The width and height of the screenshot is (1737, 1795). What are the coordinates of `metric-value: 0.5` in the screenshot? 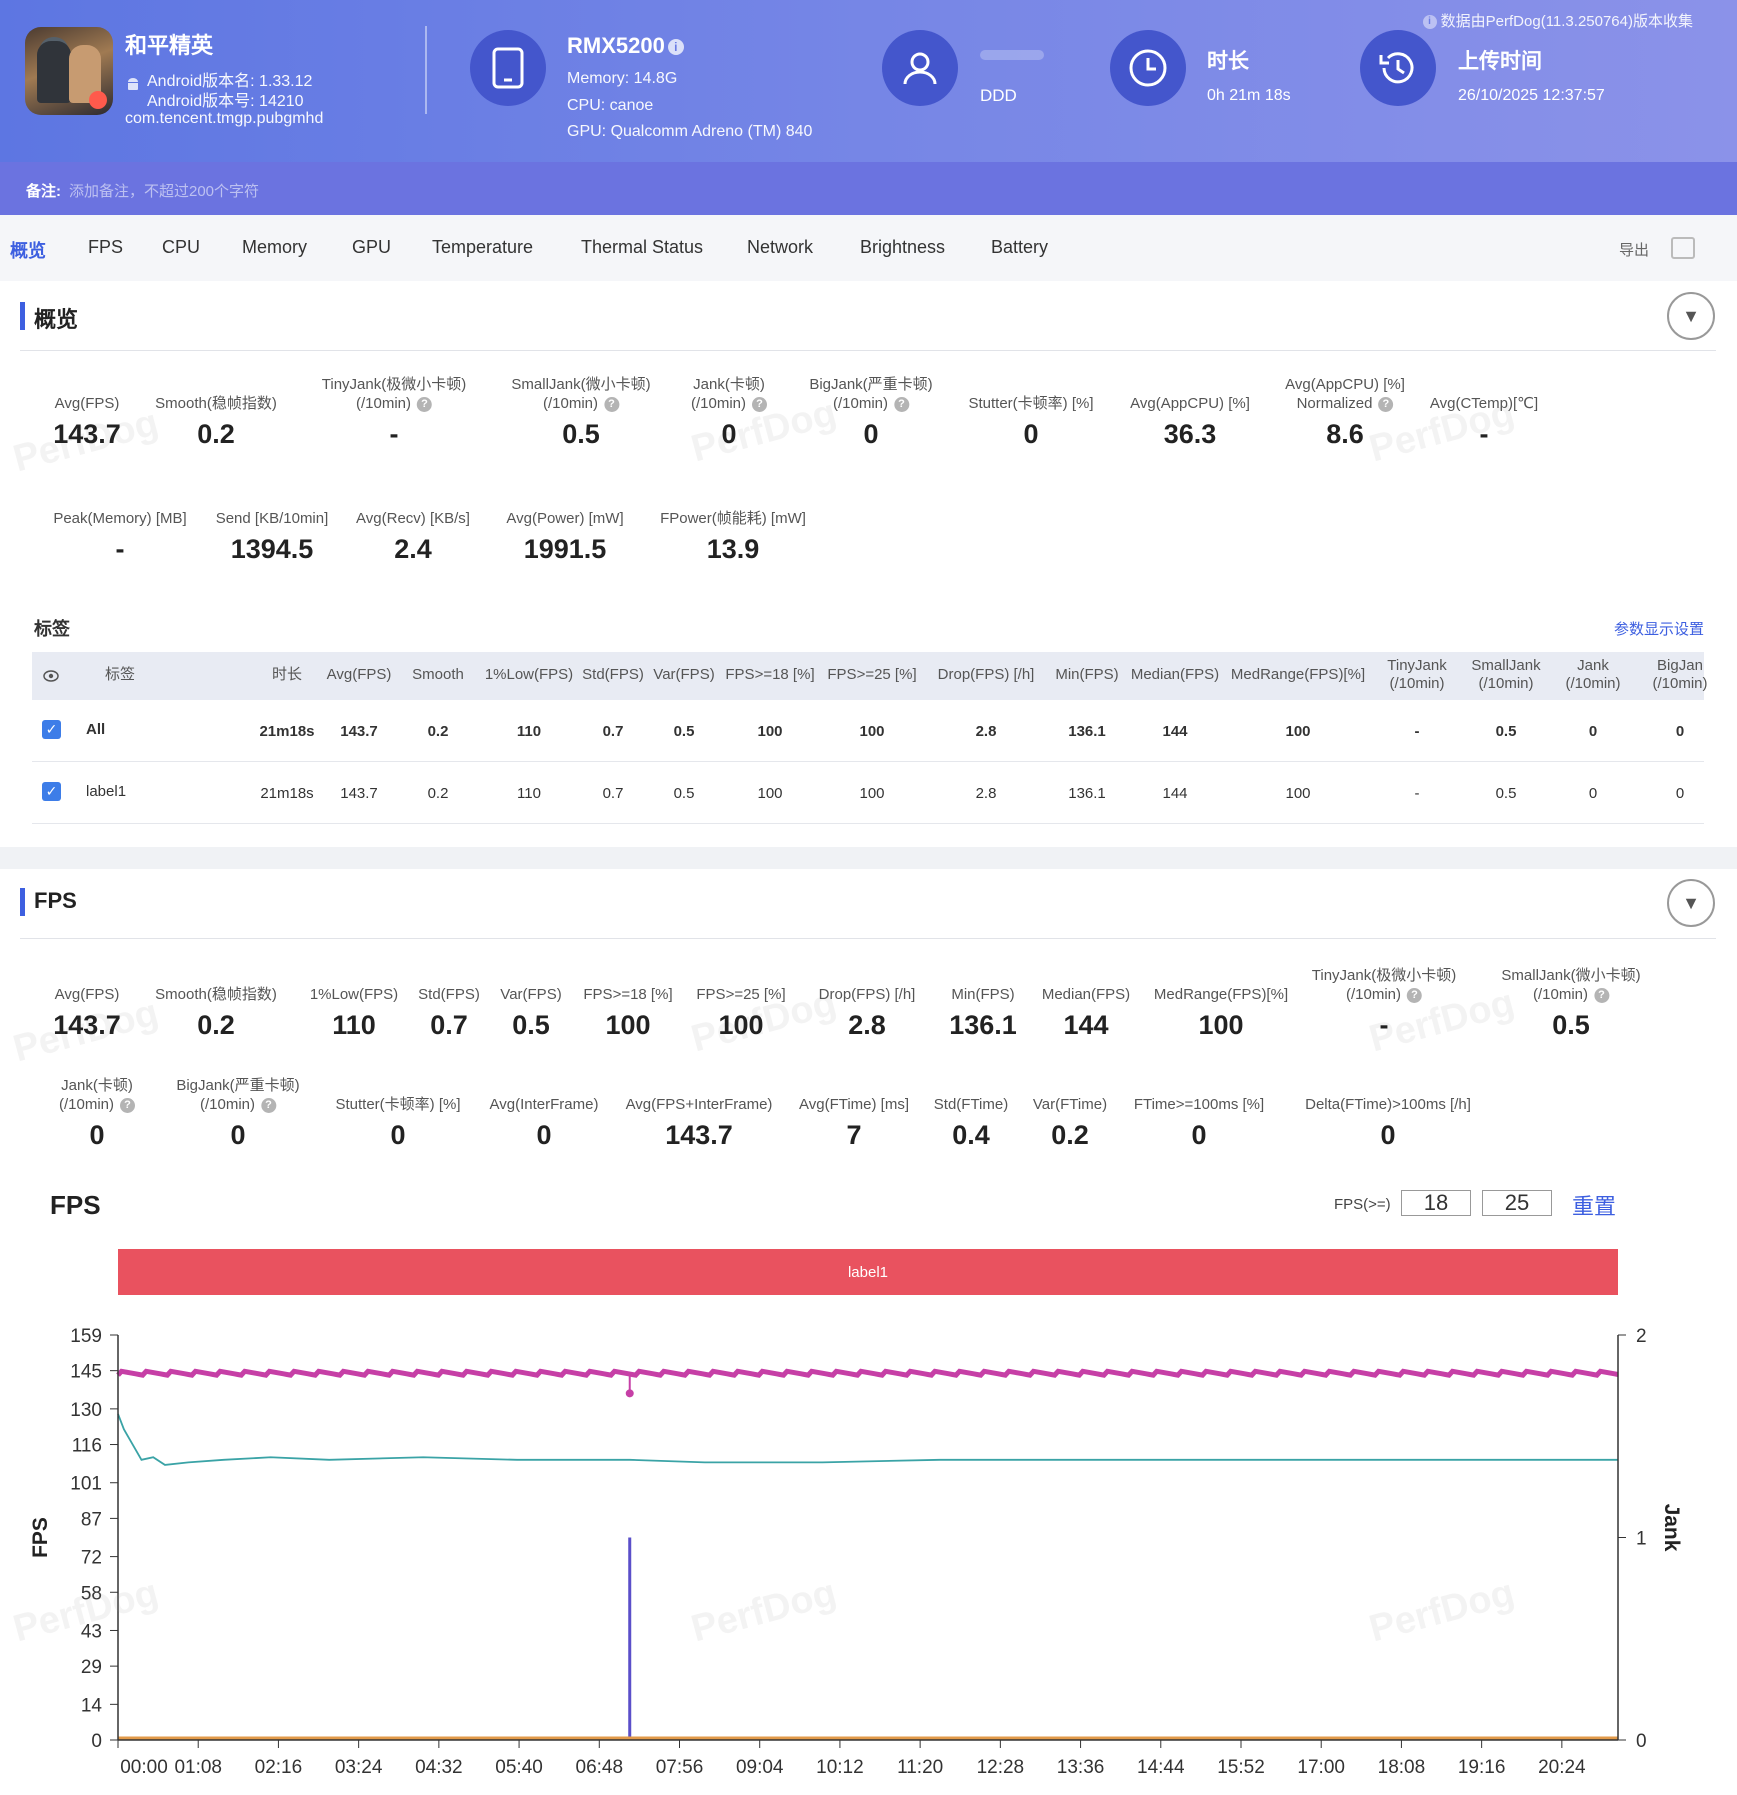 It's located at (581, 434).